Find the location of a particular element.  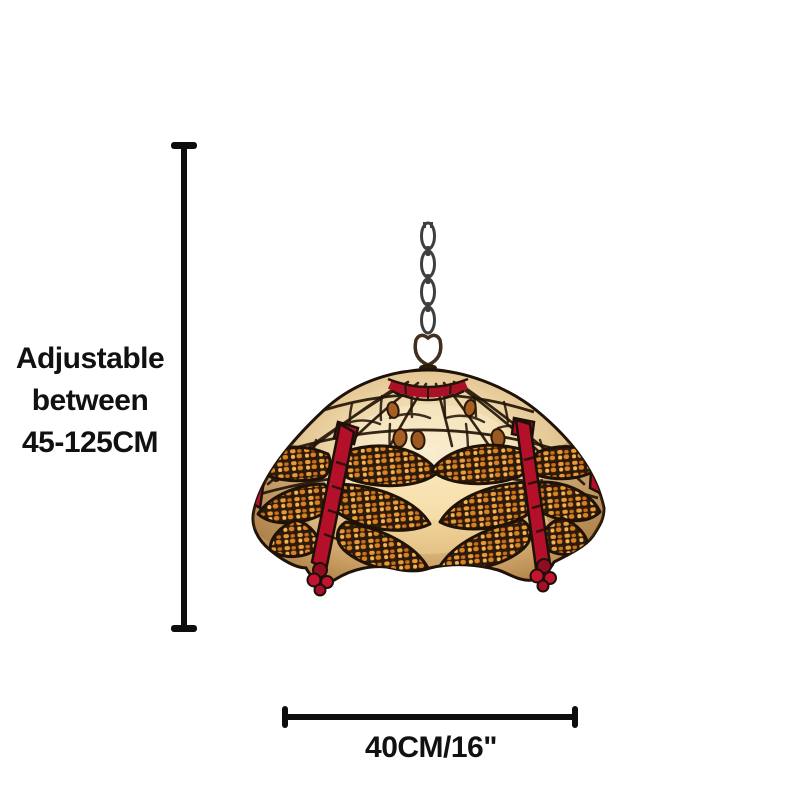

width-dim-line is located at coordinates (430, 717).